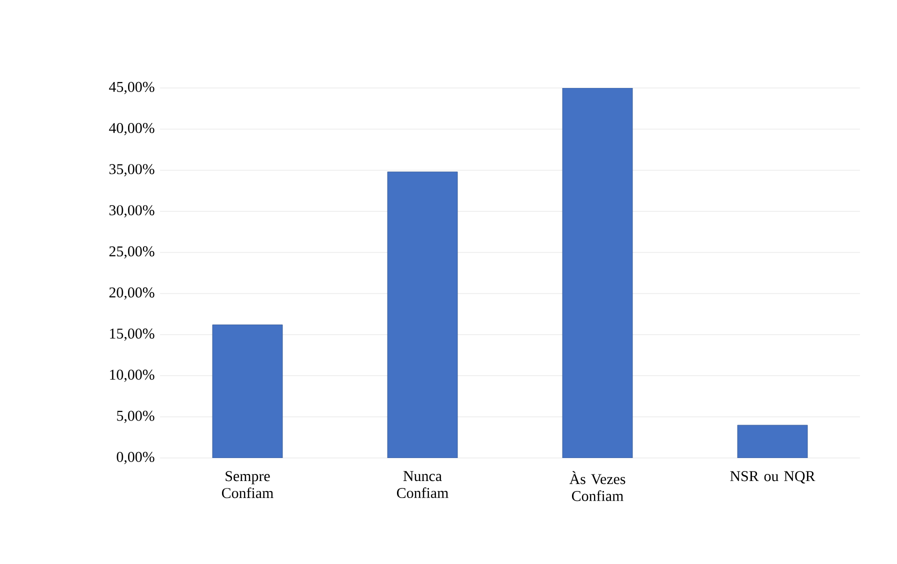 This screenshot has width=897, height=564. Describe the element at coordinates (131, 88) in the screenshot. I see `y-tick-label: 45,00%` at that location.